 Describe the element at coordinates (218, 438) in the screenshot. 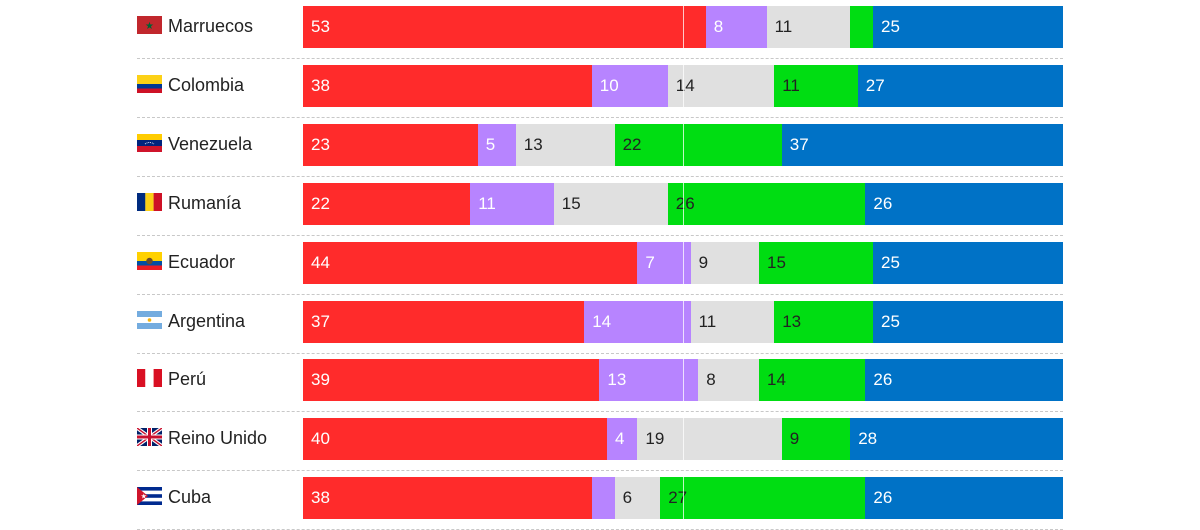

I see `category-label: Reino Unido` at that location.